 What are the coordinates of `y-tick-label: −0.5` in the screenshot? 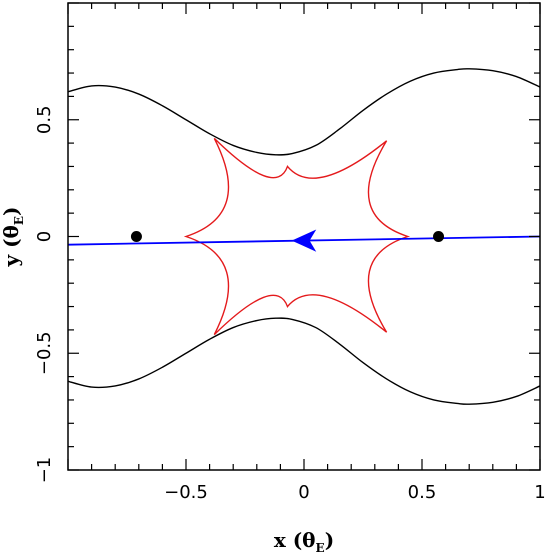 It's located at (44, 353).